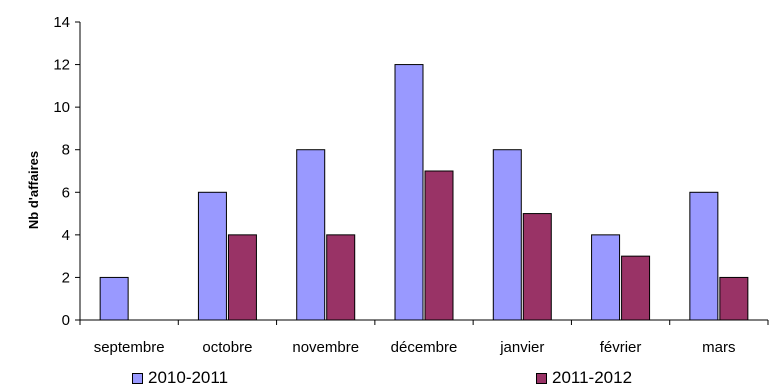  I want to click on legend-label: 2010-2011, so click(188, 377).